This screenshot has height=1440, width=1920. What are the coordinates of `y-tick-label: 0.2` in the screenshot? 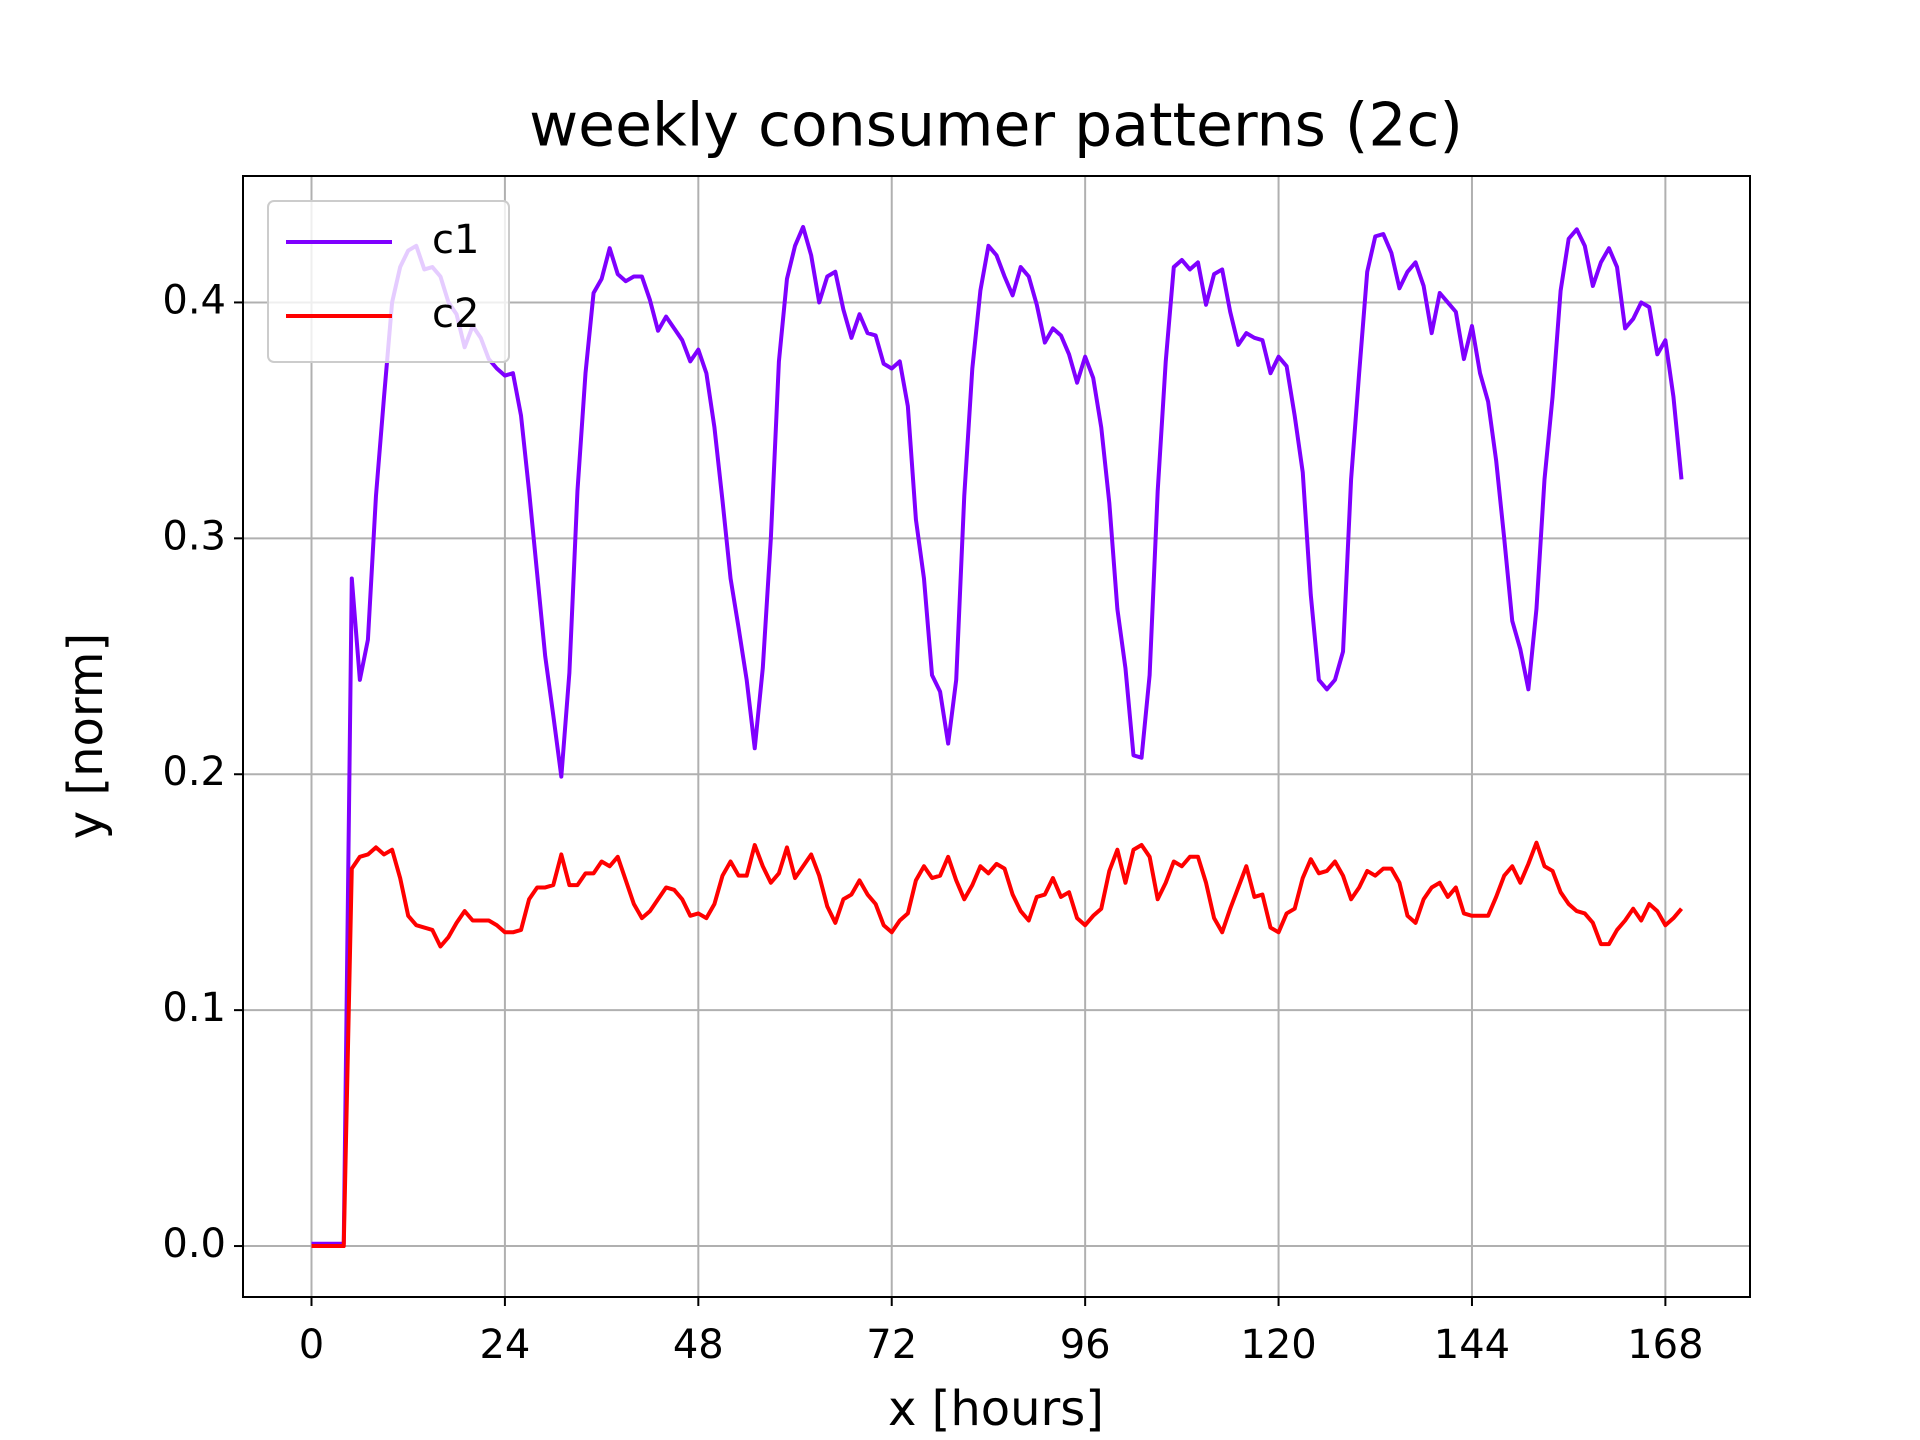 It's located at (194, 772).